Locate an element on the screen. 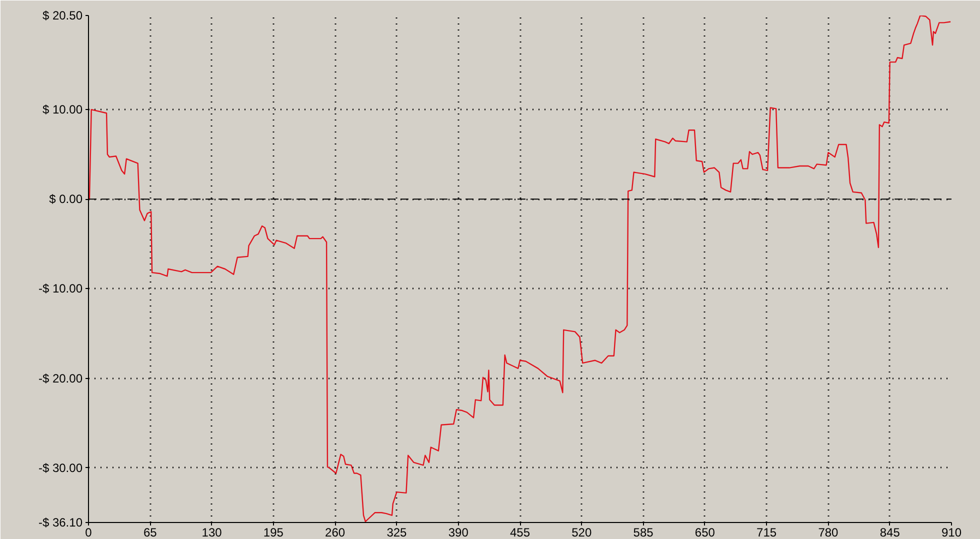  x-tick-label: 715 is located at coordinates (766, 532).